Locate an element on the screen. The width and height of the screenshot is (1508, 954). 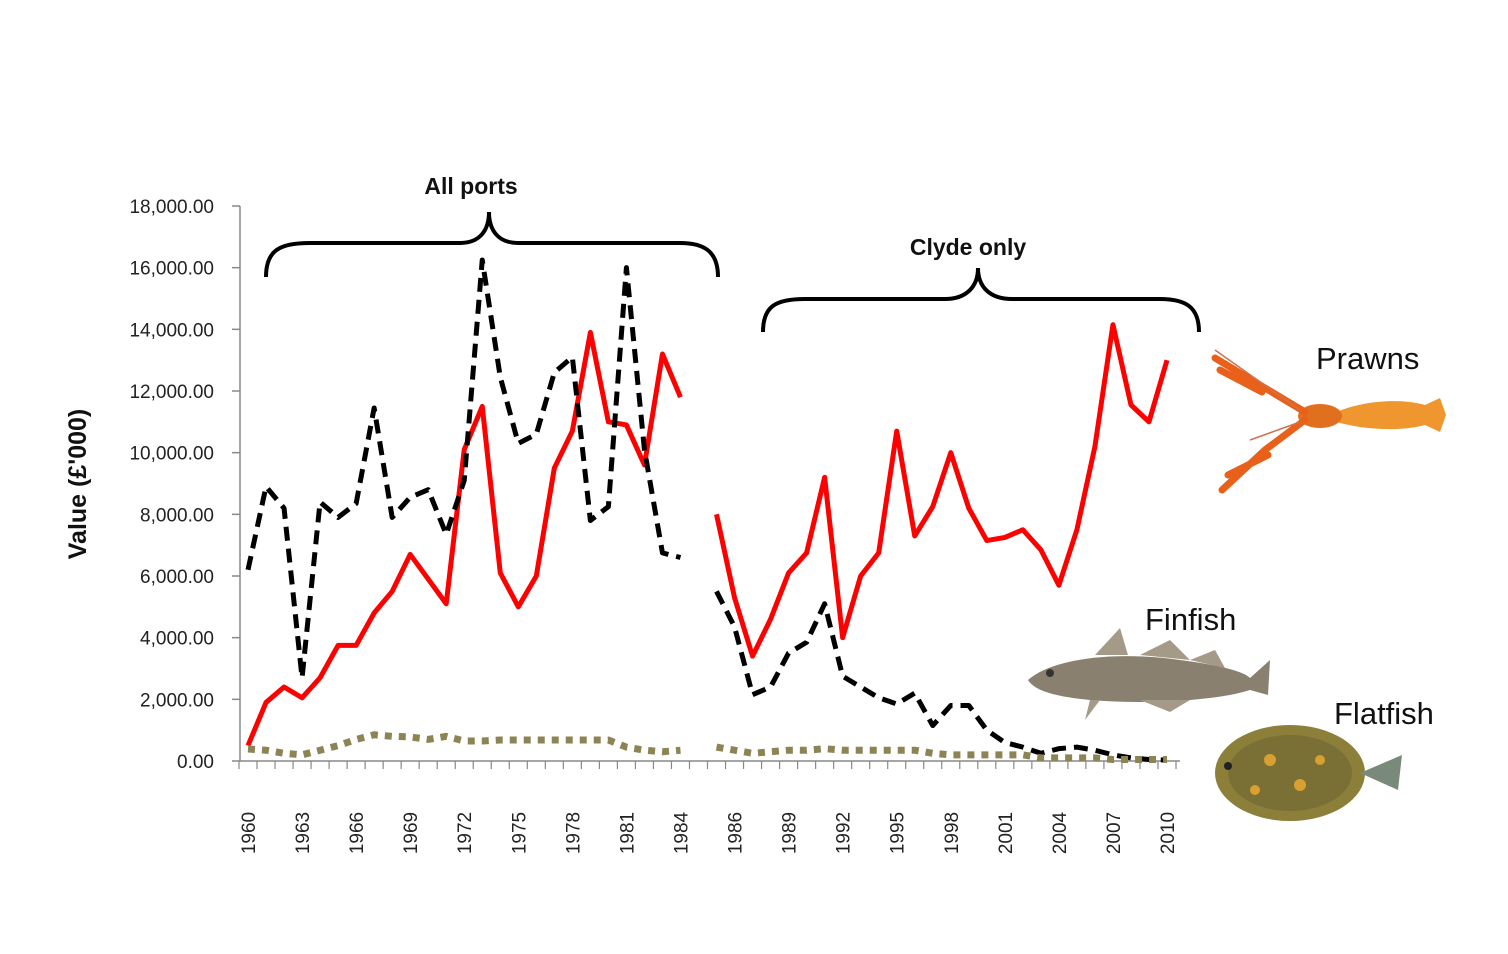
x-tick-label: 1989 is located at coordinates (790, 833).